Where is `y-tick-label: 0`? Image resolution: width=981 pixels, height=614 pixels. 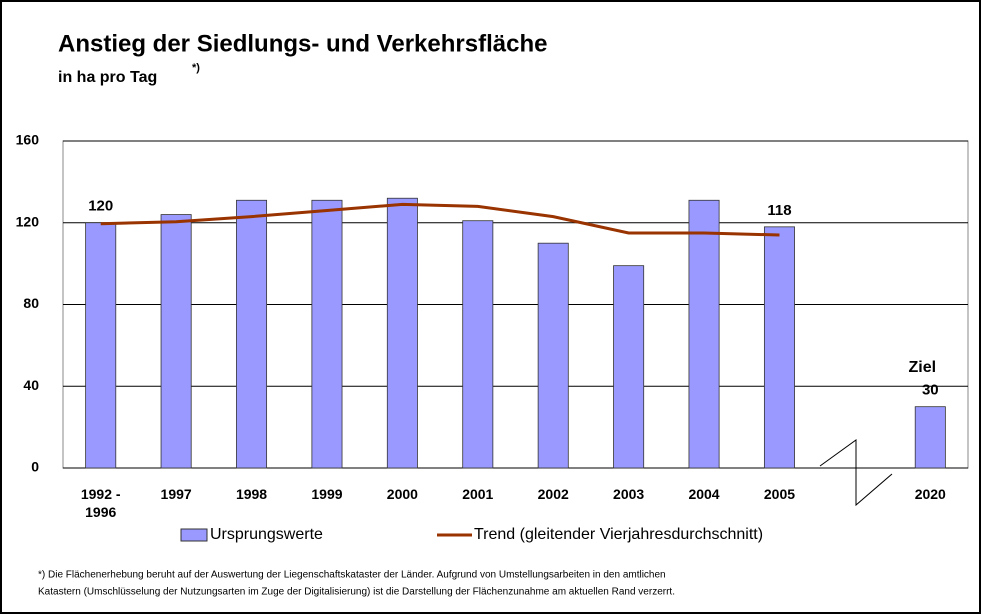
y-tick-label: 0 is located at coordinates (35, 467).